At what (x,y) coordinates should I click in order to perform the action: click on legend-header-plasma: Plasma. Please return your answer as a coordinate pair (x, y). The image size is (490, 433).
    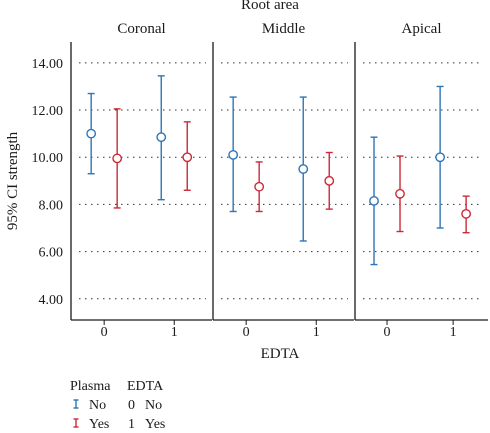
    Looking at the image, I should click on (90, 386).